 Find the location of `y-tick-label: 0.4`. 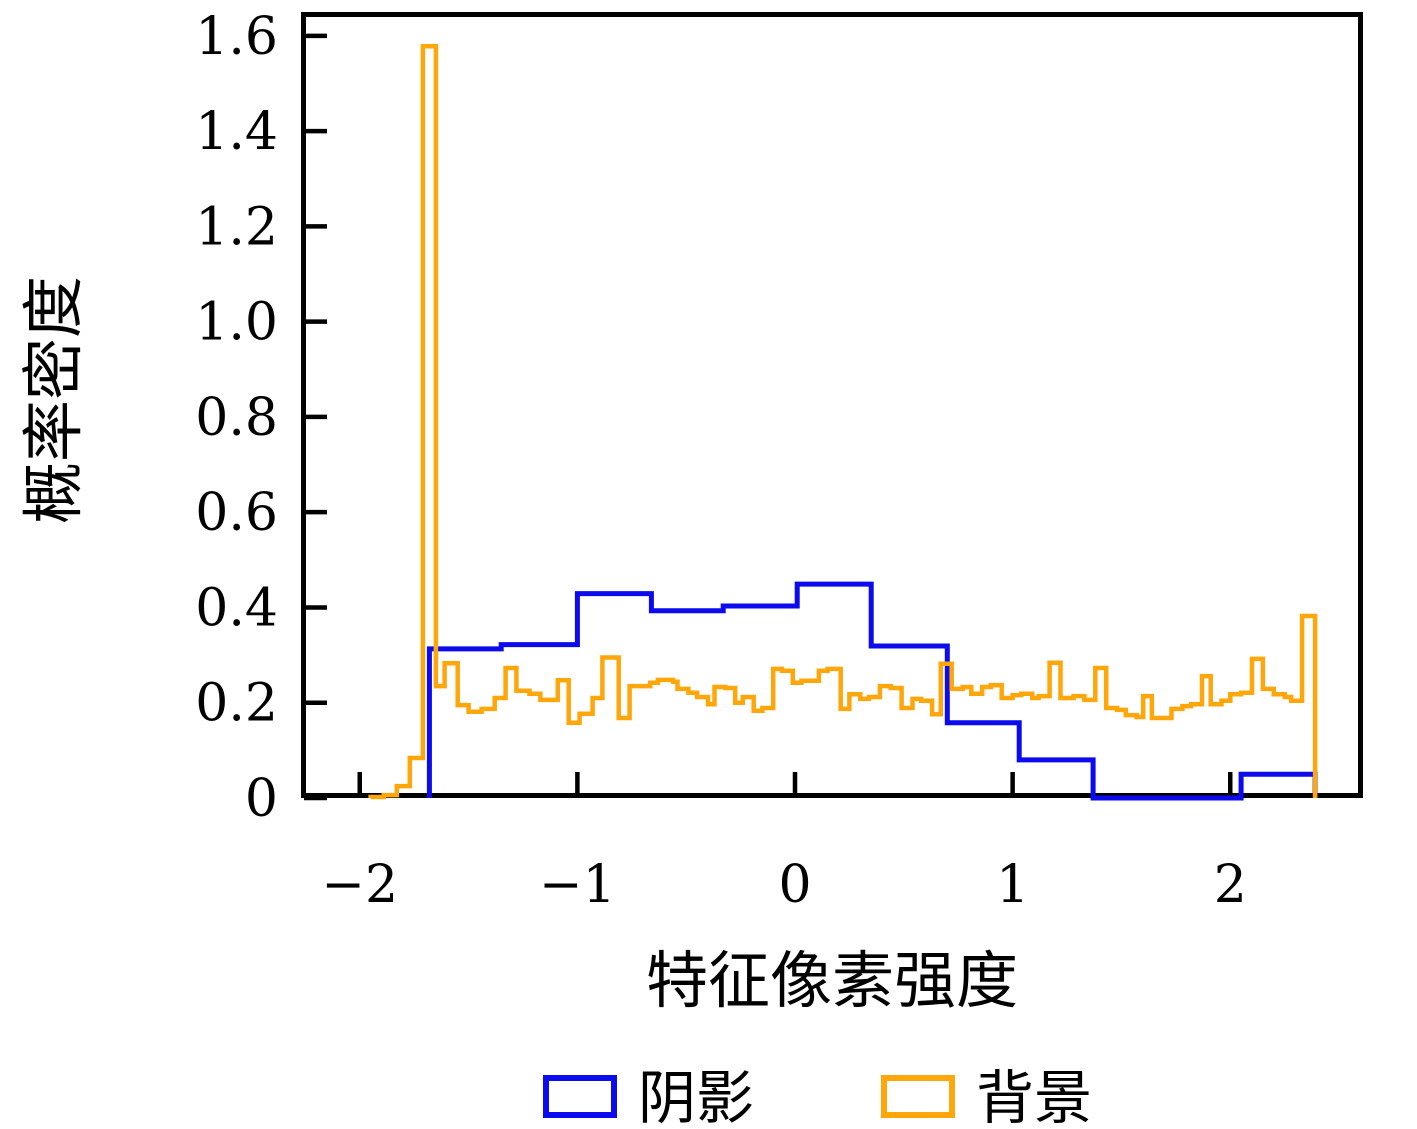

y-tick-label: 0.4 is located at coordinates (236, 608).